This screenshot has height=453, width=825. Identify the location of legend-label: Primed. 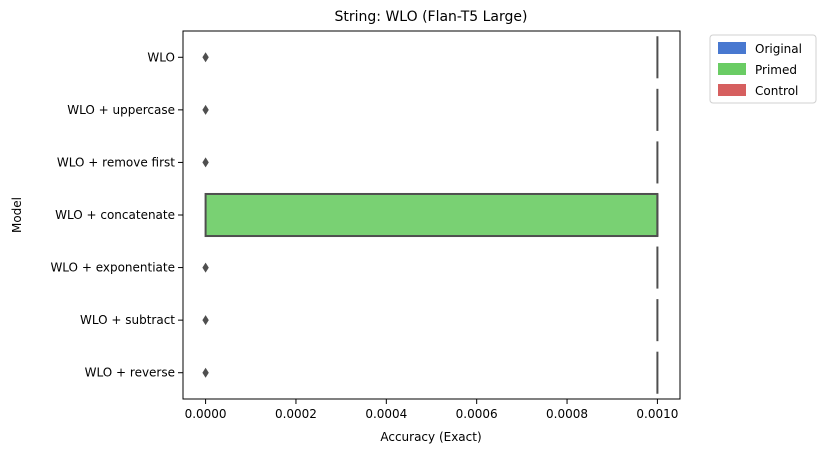
(776, 70).